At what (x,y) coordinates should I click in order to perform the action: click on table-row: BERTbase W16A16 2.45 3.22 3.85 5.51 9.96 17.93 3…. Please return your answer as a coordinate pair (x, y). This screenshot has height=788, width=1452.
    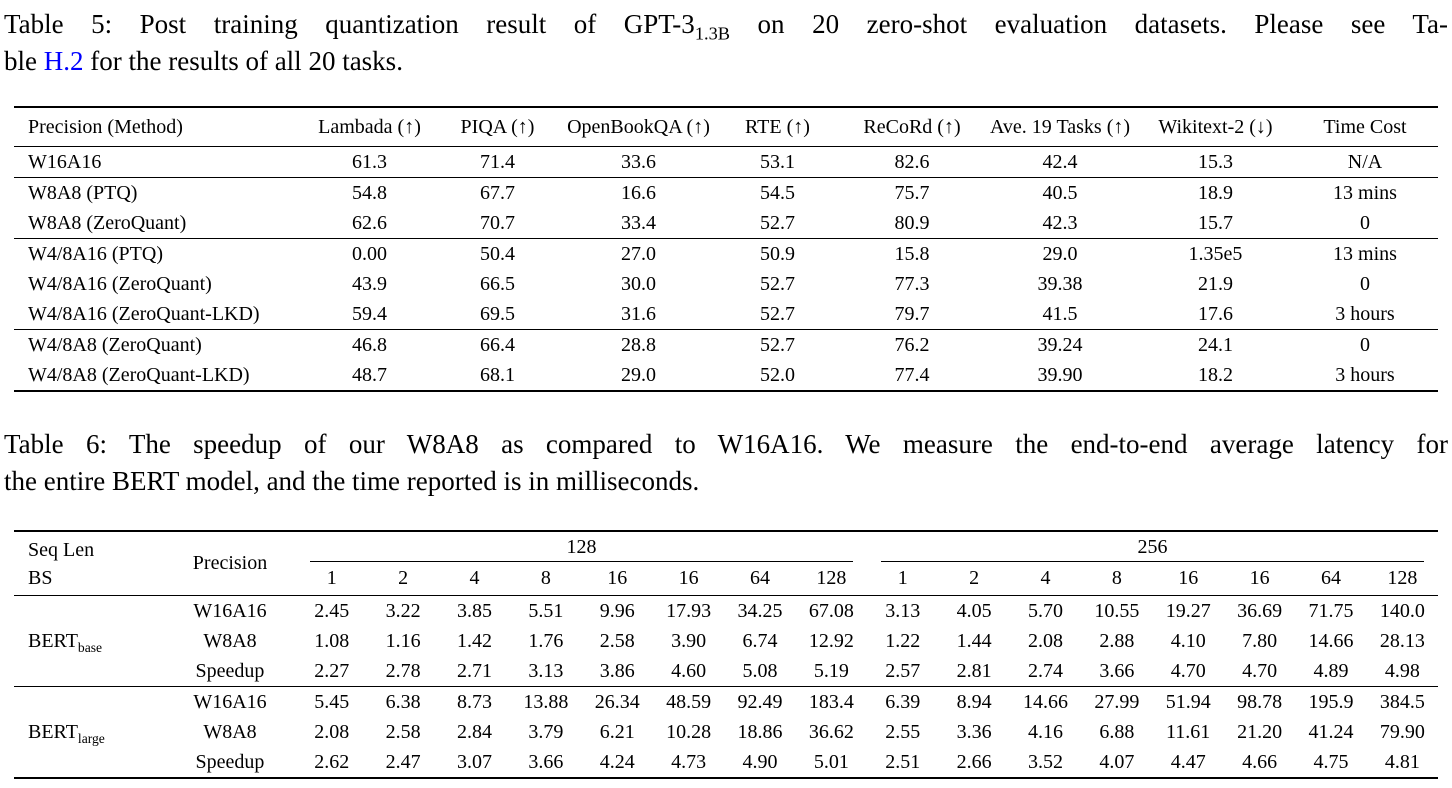
    Looking at the image, I should click on (726, 625).